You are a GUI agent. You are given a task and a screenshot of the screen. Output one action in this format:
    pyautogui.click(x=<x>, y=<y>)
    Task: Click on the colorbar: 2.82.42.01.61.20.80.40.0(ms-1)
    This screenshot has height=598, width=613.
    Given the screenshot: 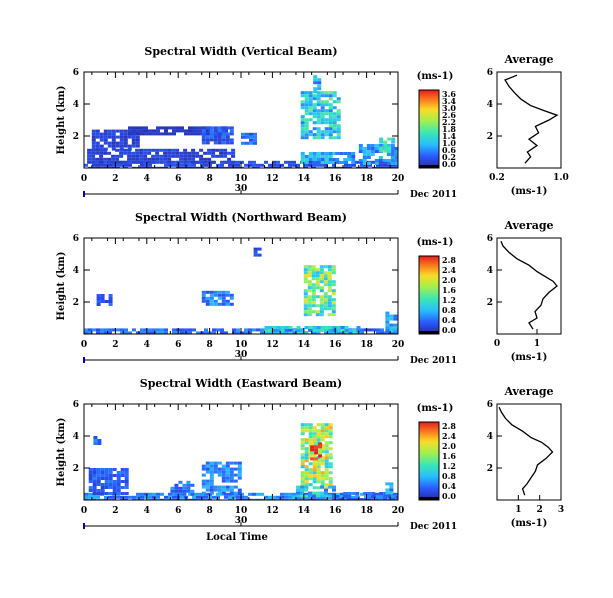 What is the action you would take?
    pyautogui.click(x=437, y=452)
    